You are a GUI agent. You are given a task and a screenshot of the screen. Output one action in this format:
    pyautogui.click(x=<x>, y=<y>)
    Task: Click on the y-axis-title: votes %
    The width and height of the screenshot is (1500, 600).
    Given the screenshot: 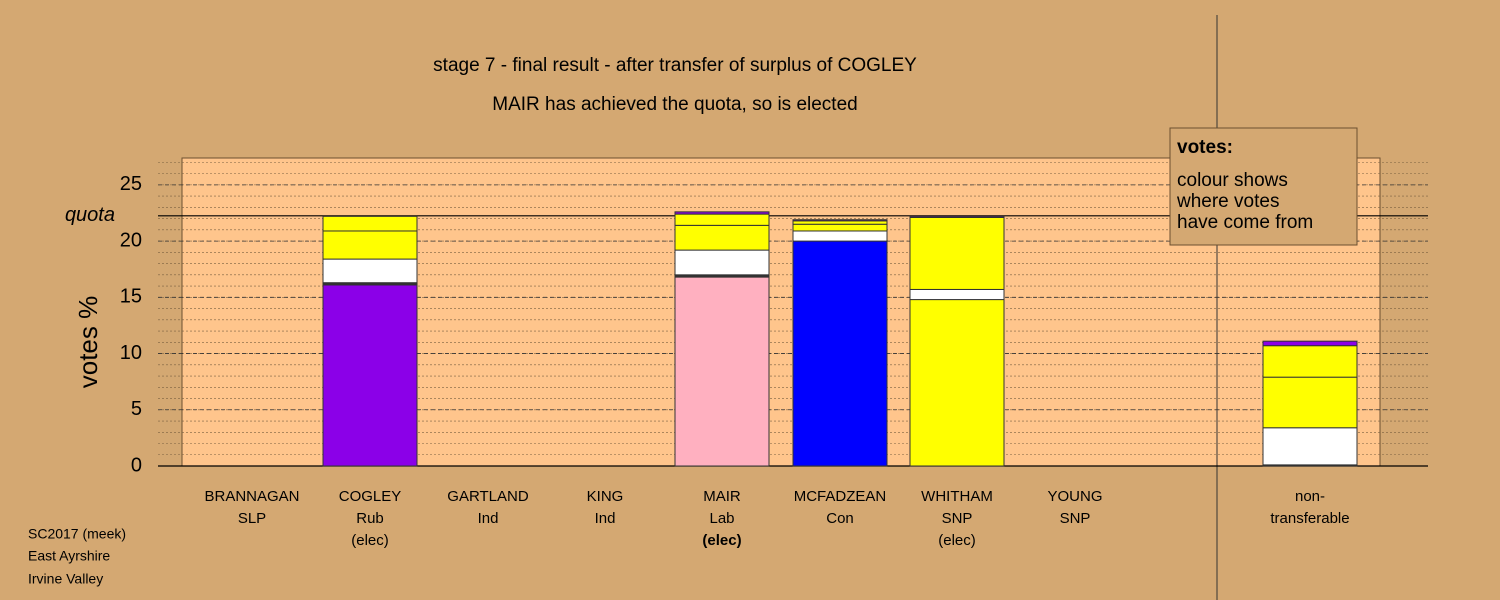 What is the action you would take?
    pyautogui.click(x=88, y=342)
    